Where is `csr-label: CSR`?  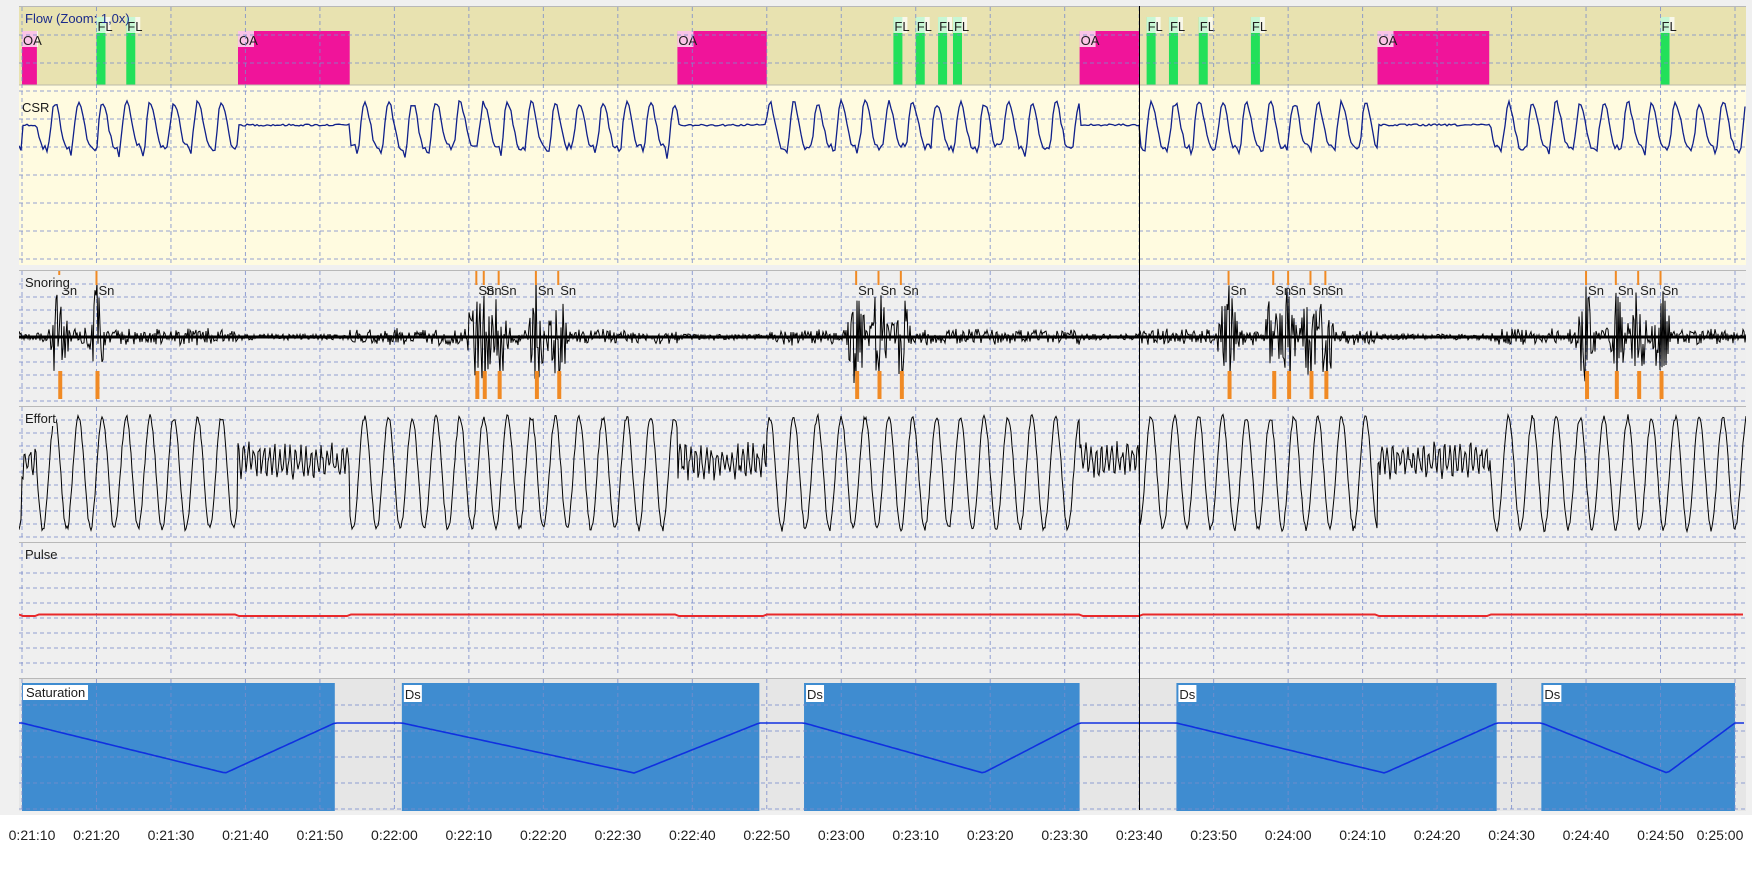
csr-label: CSR is located at coordinates (36, 107).